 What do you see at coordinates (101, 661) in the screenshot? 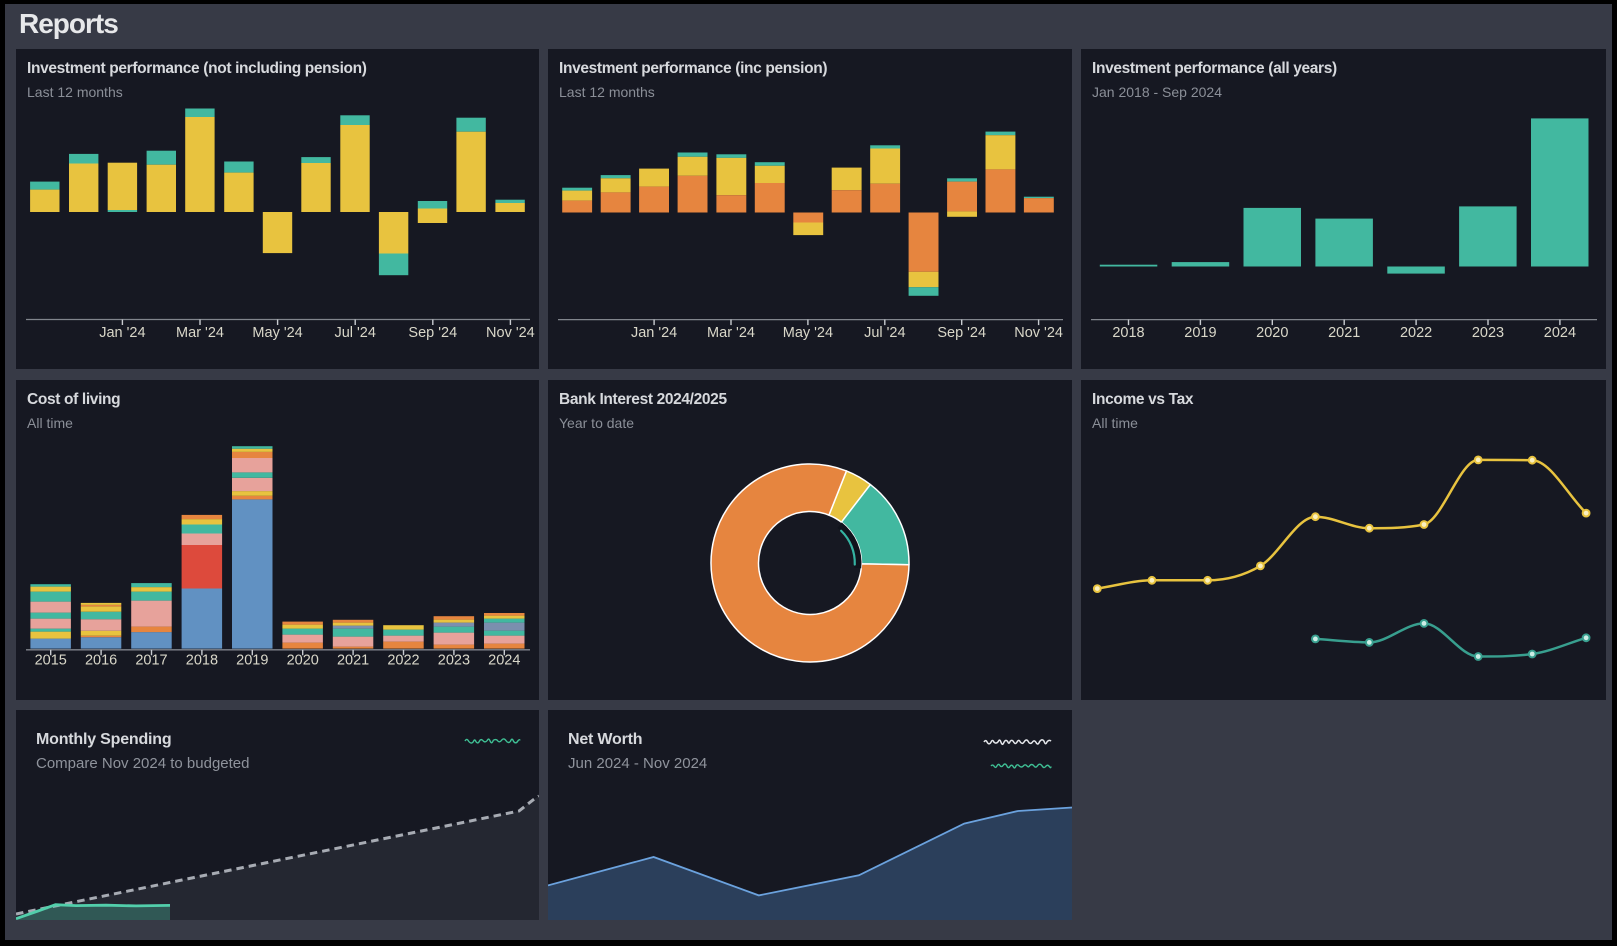
I see `svg-text: 2016` at bounding box center [101, 661].